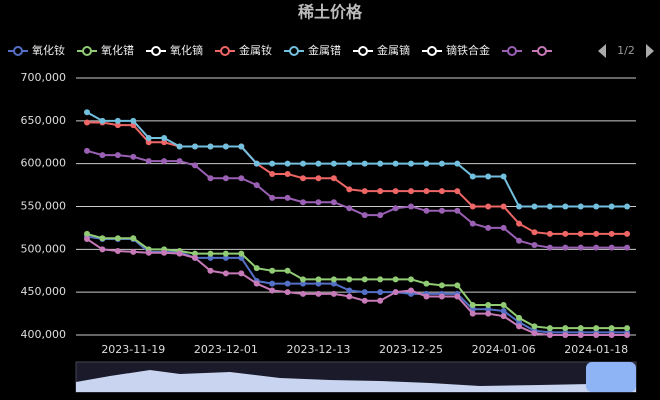 Image resolution: width=660 pixels, height=400 pixels. What do you see at coordinates (255, 50) in the screenshot?
I see `legend-label: 金属钕` at bounding box center [255, 50].